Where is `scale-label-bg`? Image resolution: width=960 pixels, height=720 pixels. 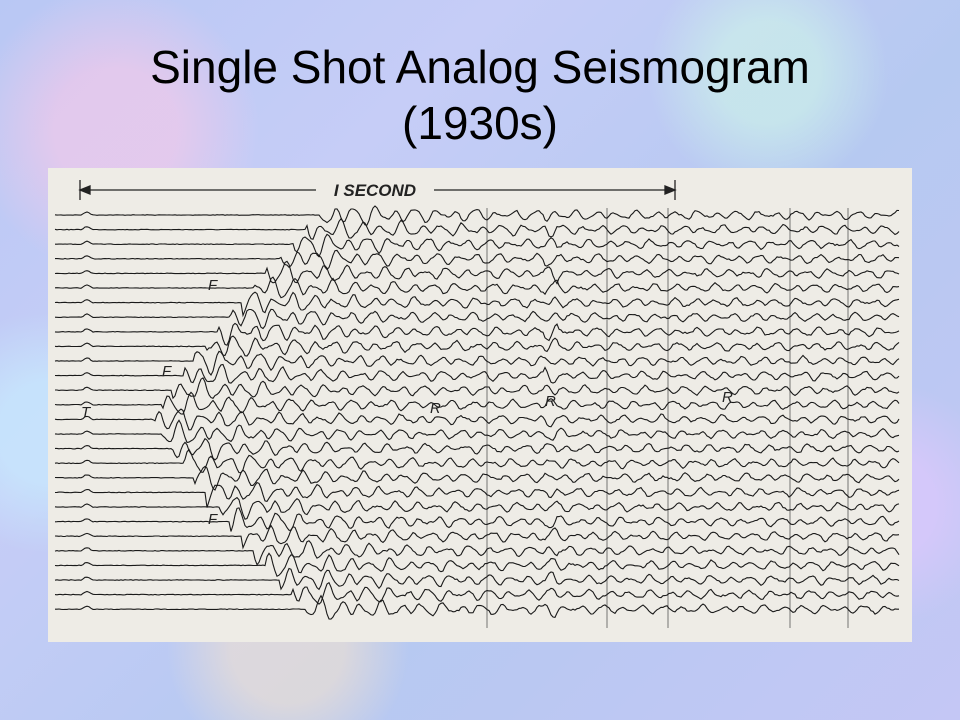
scale-label-bg is located at coordinates (375, 190).